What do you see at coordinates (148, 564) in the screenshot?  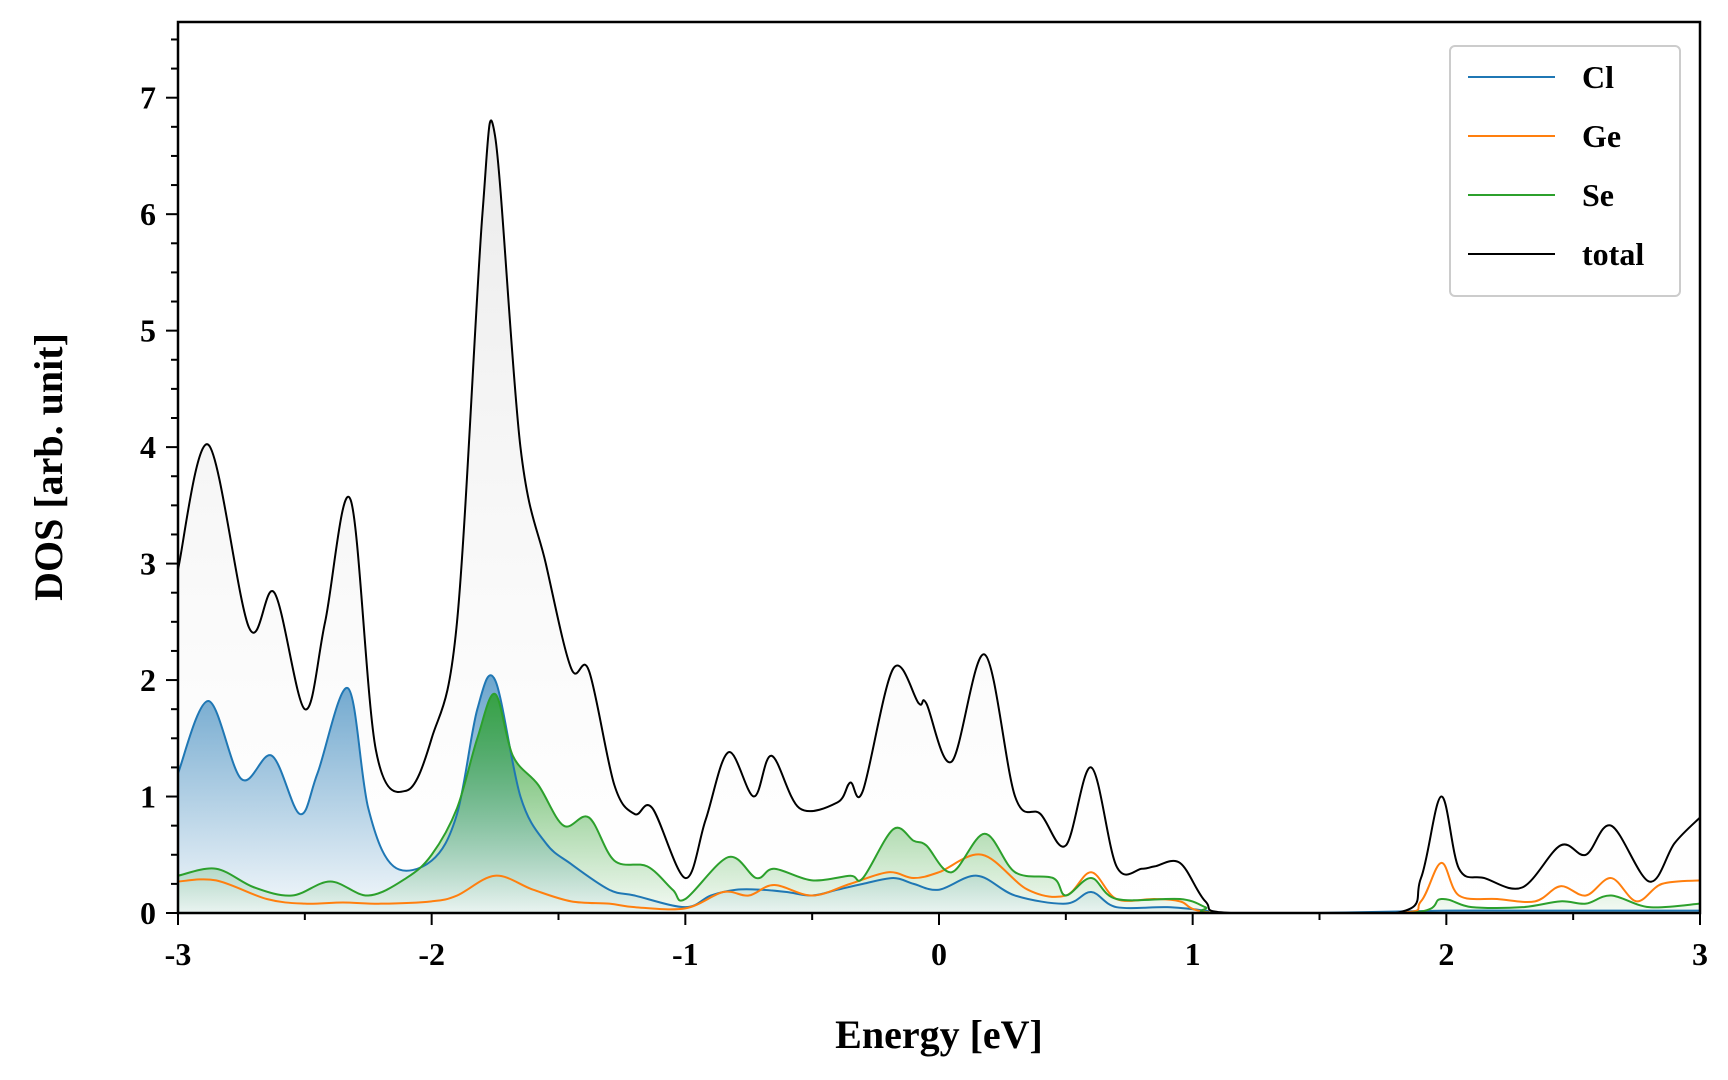 I see `y-tick-label: 3` at bounding box center [148, 564].